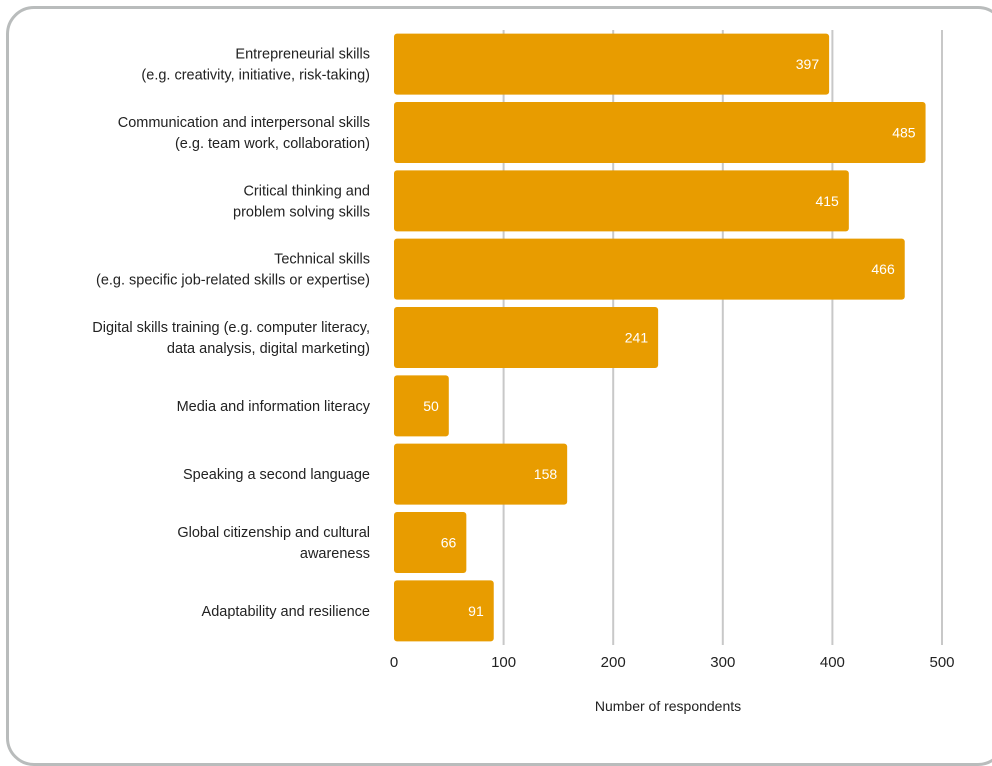 This screenshot has height=766, width=992. Describe the element at coordinates (808, 64) in the screenshot. I see `data-label-1: 397` at that location.